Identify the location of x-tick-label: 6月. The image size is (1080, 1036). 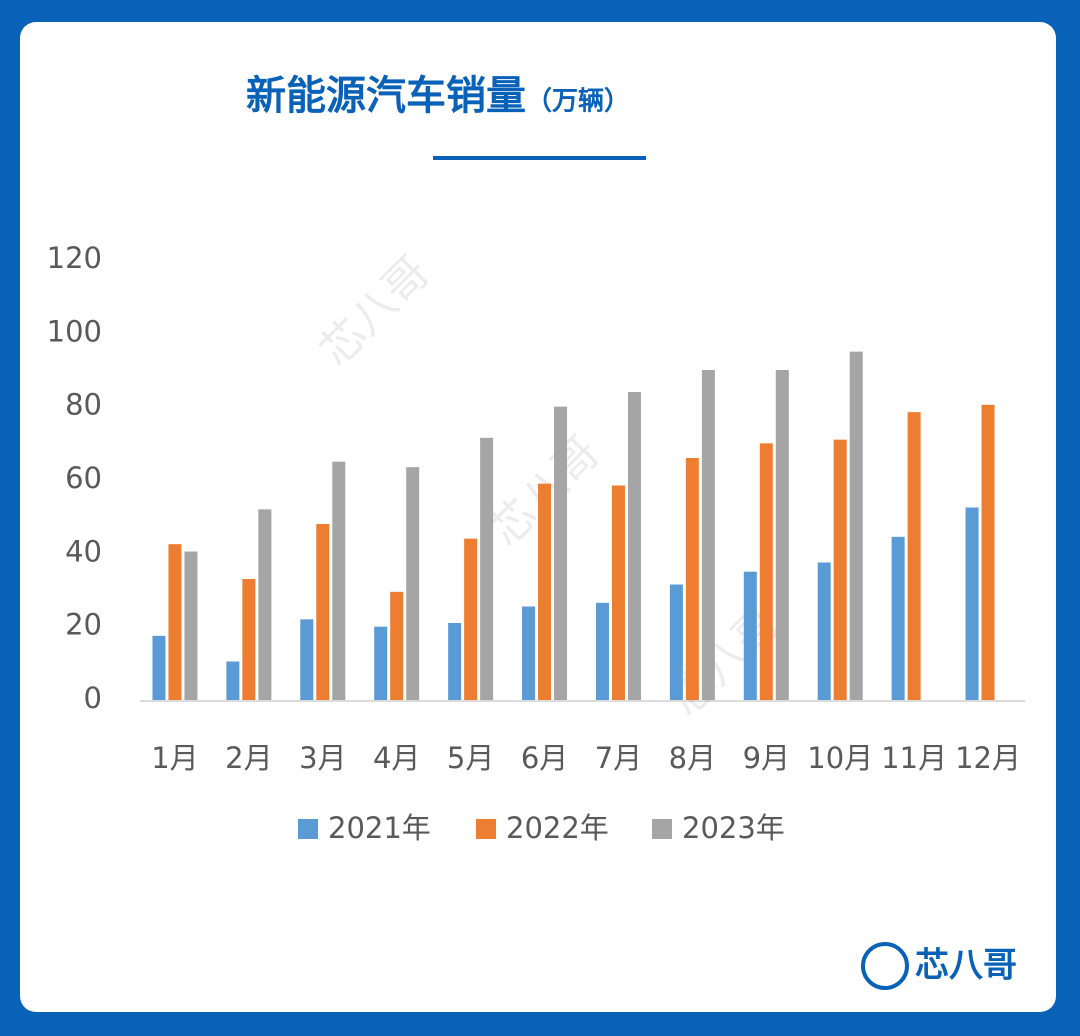
(544, 758).